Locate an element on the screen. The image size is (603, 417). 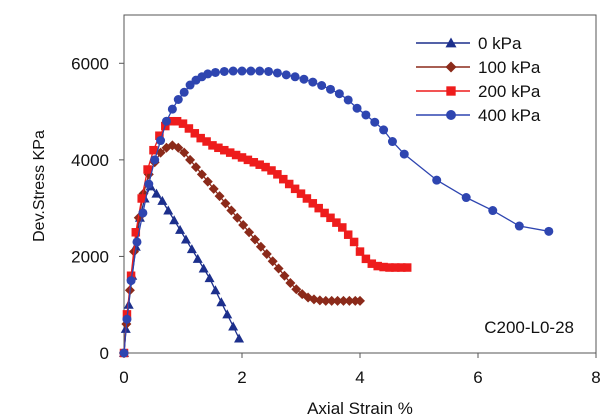
x-tick-label: 0 is located at coordinates (123, 377).